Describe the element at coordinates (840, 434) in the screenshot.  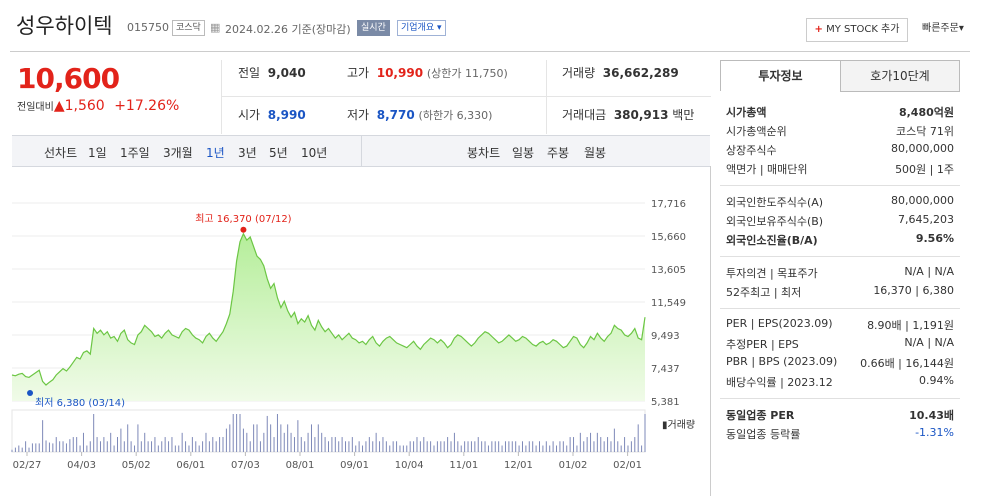
I see `info-row: 동일업종 등락률 -1.31%` at that location.